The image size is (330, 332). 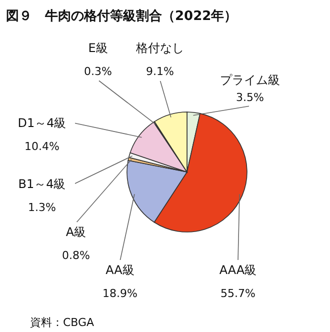 What do you see at coordinates (62, 322) in the screenshot?
I see `text: 資料：CBGA` at bounding box center [62, 322].